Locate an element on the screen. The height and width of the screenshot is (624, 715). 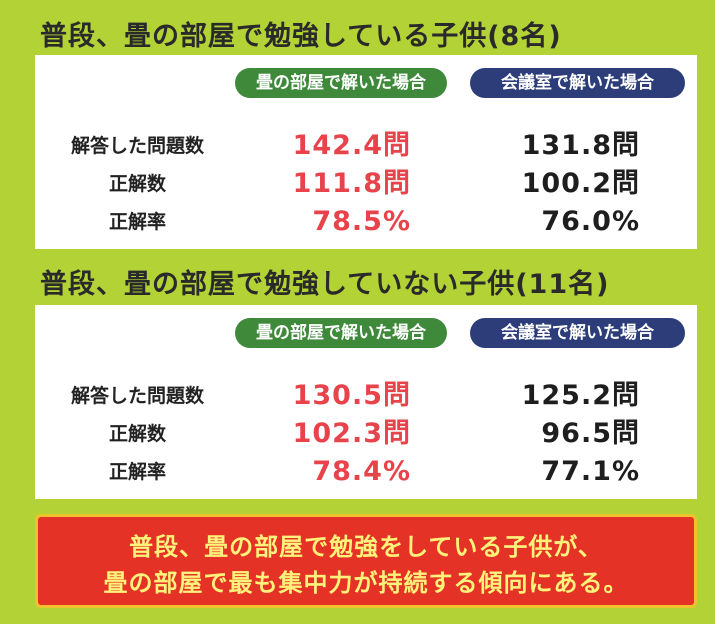
table-row: 解答した問題数 142.4問 131.8問 is located at coordinates (366, 146).